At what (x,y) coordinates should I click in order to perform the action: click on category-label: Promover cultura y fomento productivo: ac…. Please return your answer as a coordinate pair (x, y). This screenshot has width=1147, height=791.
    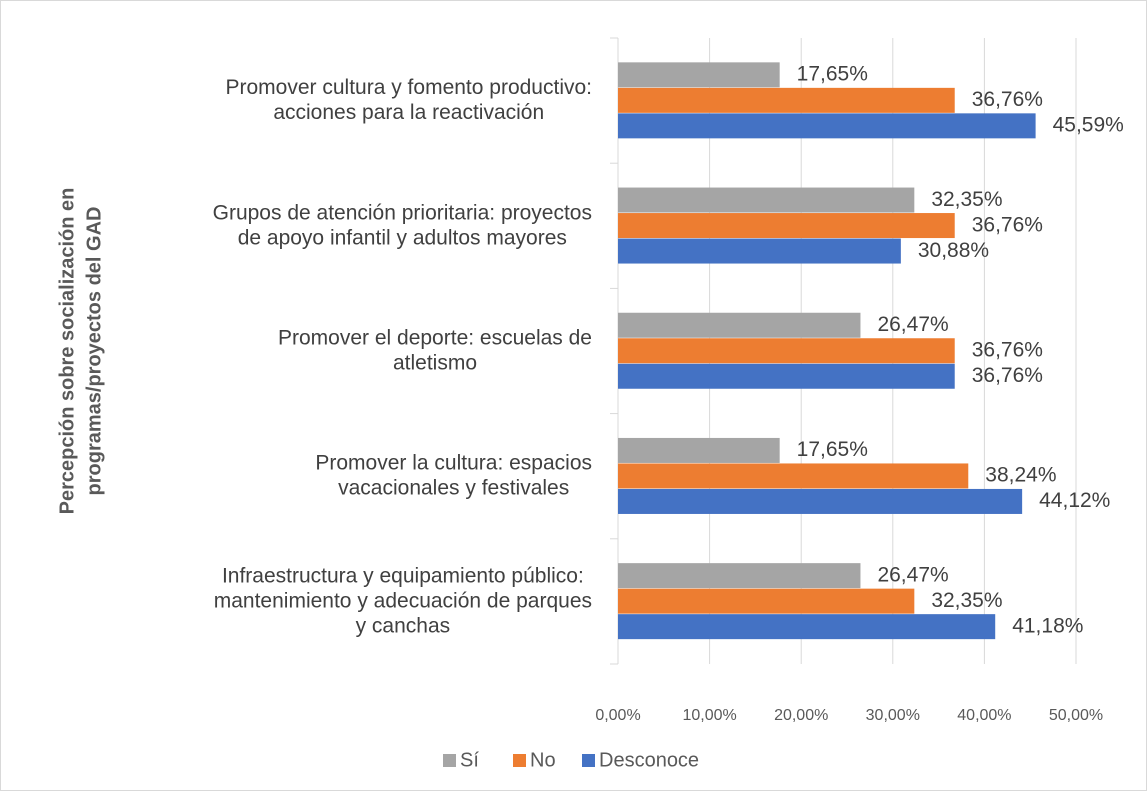
    Looking at the image, I should click on (409, 100).